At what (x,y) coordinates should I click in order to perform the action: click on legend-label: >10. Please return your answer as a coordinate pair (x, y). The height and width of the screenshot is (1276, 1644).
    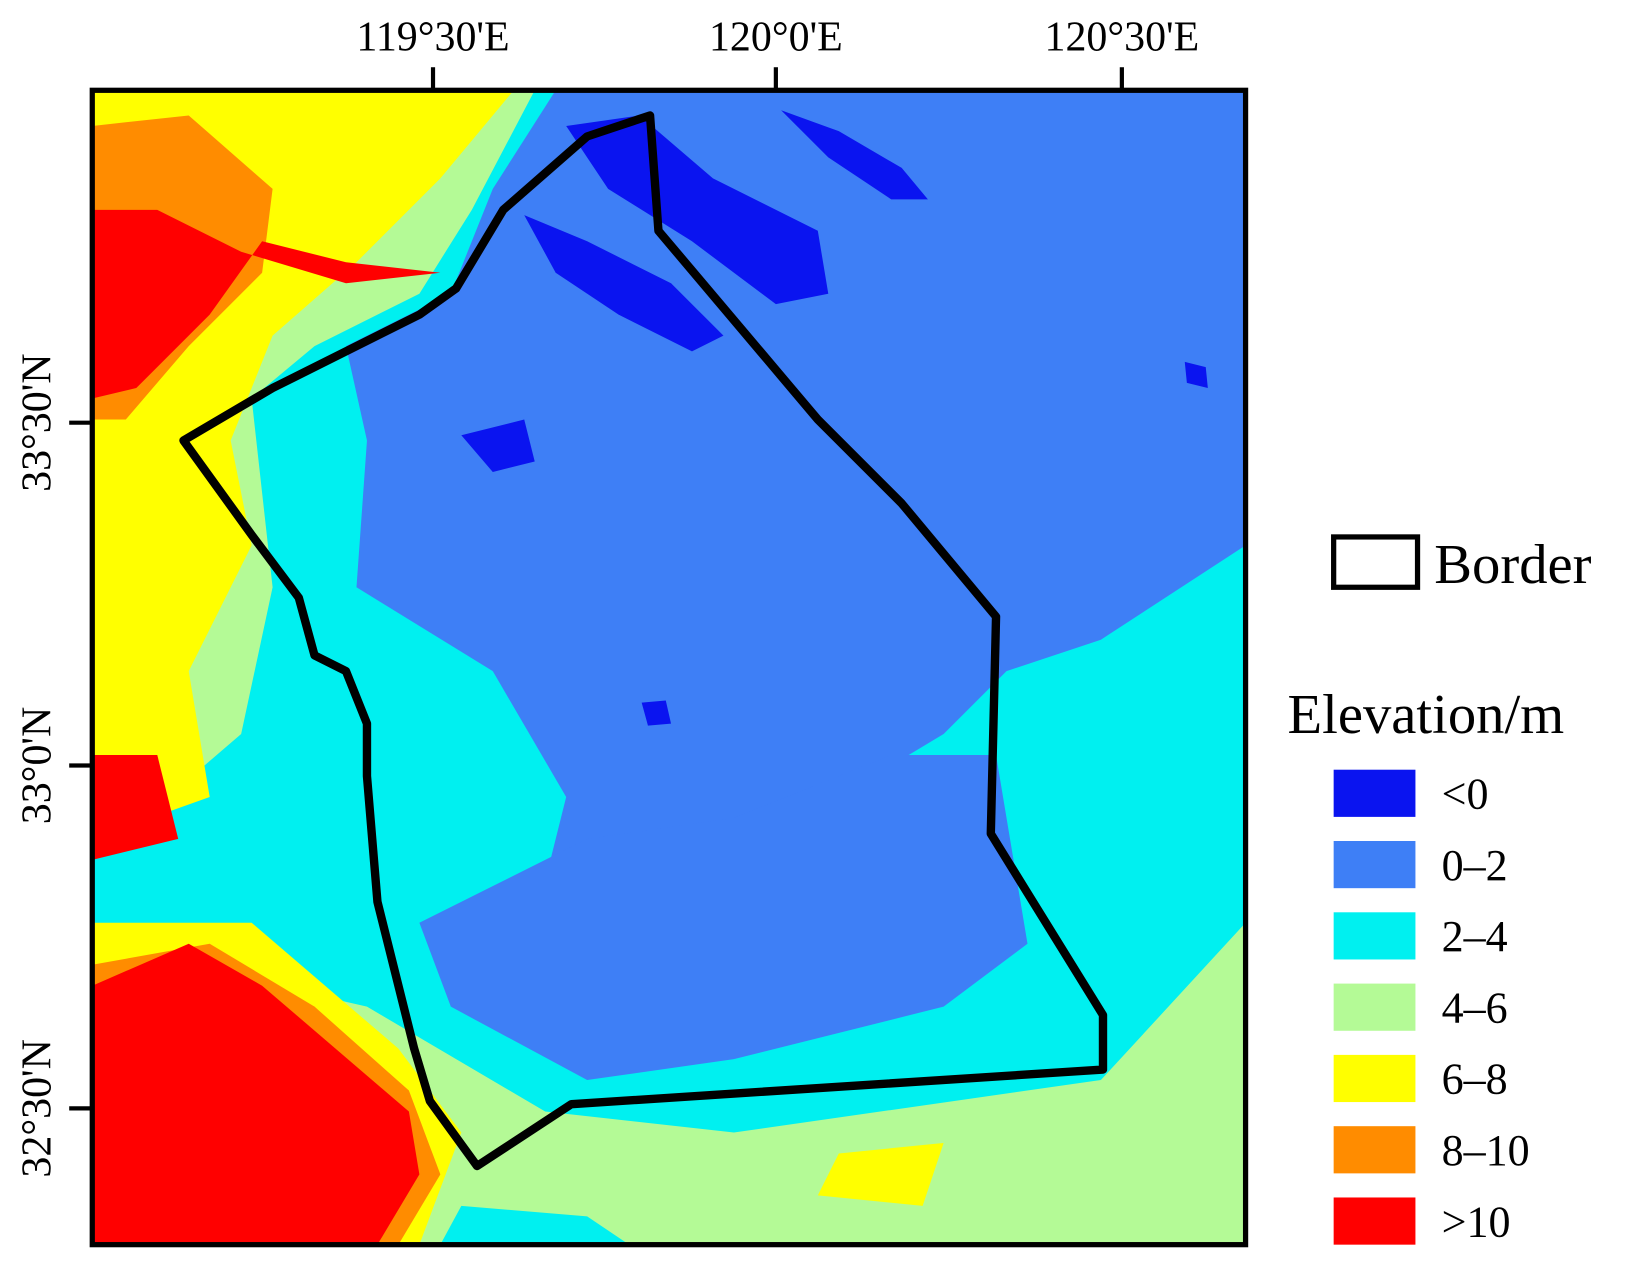
    Looking at the image, I should click on (1476, 1221).